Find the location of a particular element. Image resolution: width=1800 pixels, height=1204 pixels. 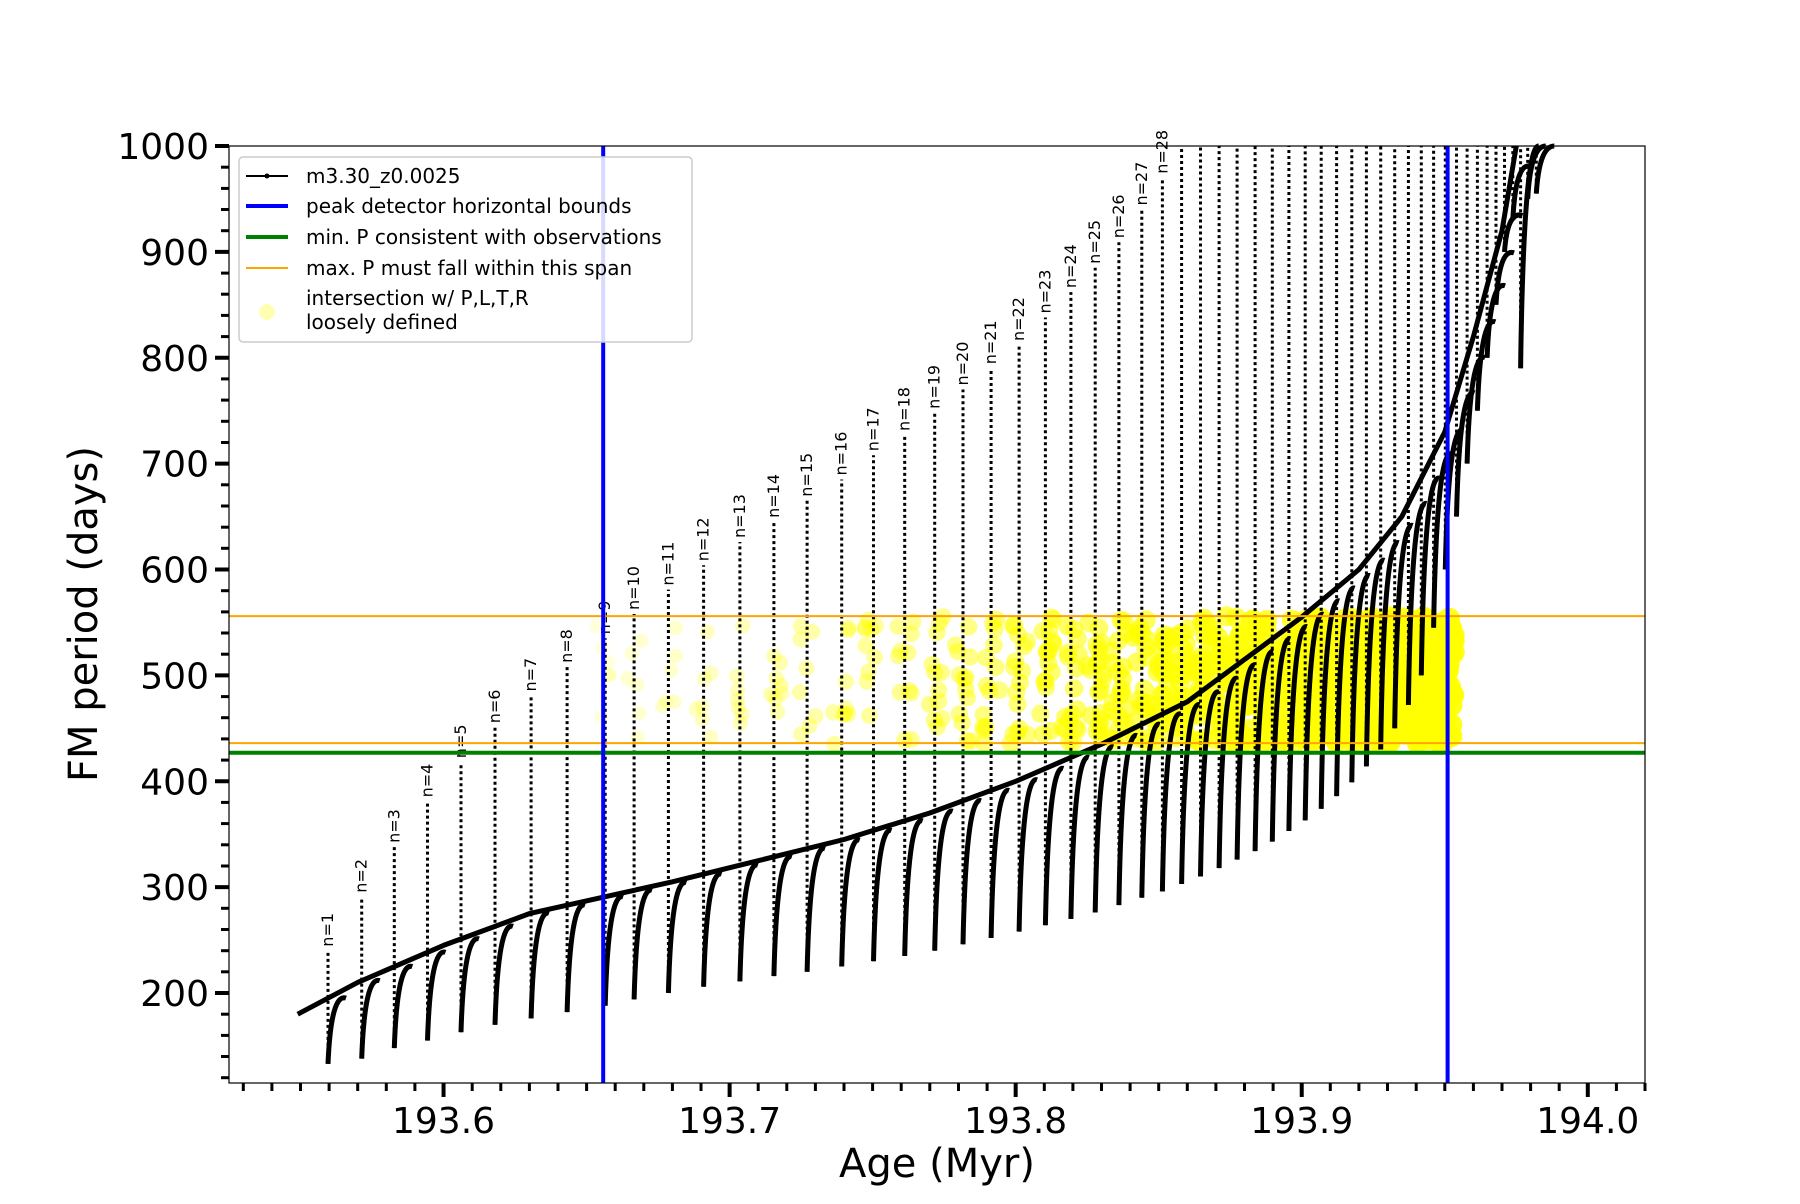

pulse-label: n=26 is located at coordinates (1118, 216).